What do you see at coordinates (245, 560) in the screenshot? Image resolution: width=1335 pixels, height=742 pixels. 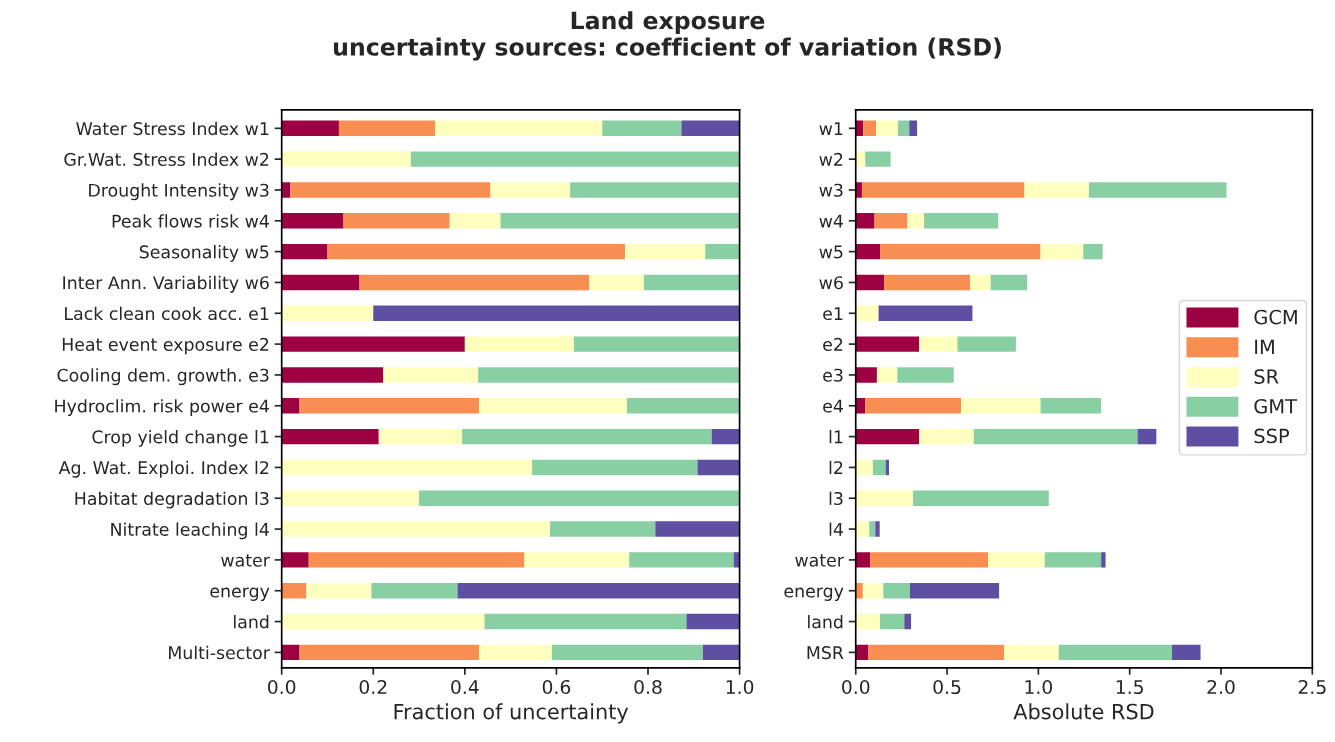 I see `y-tick-label: water` at bounding box center [245, 560].